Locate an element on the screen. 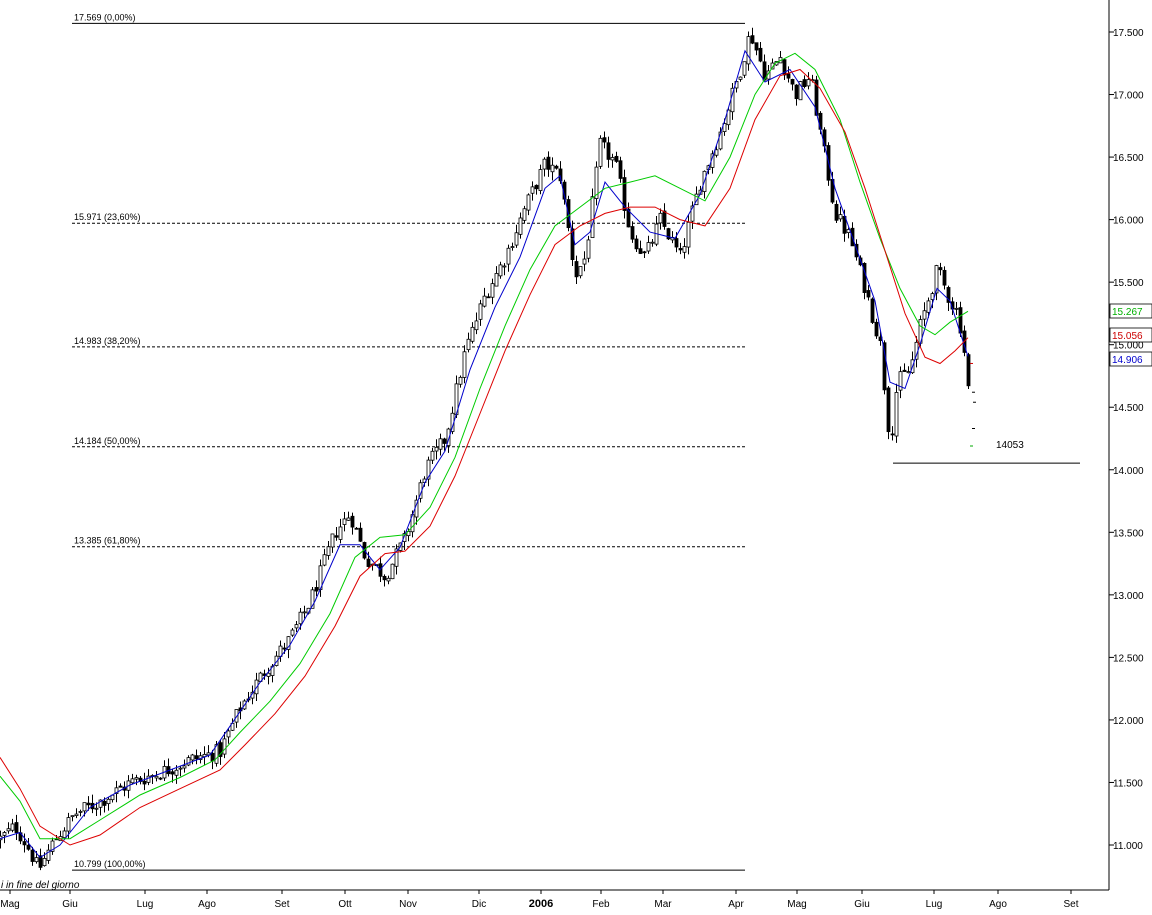 The width and height of the screenshot is (1152, 915). x-tick-label: Apr is located at coordinates (736, 904).